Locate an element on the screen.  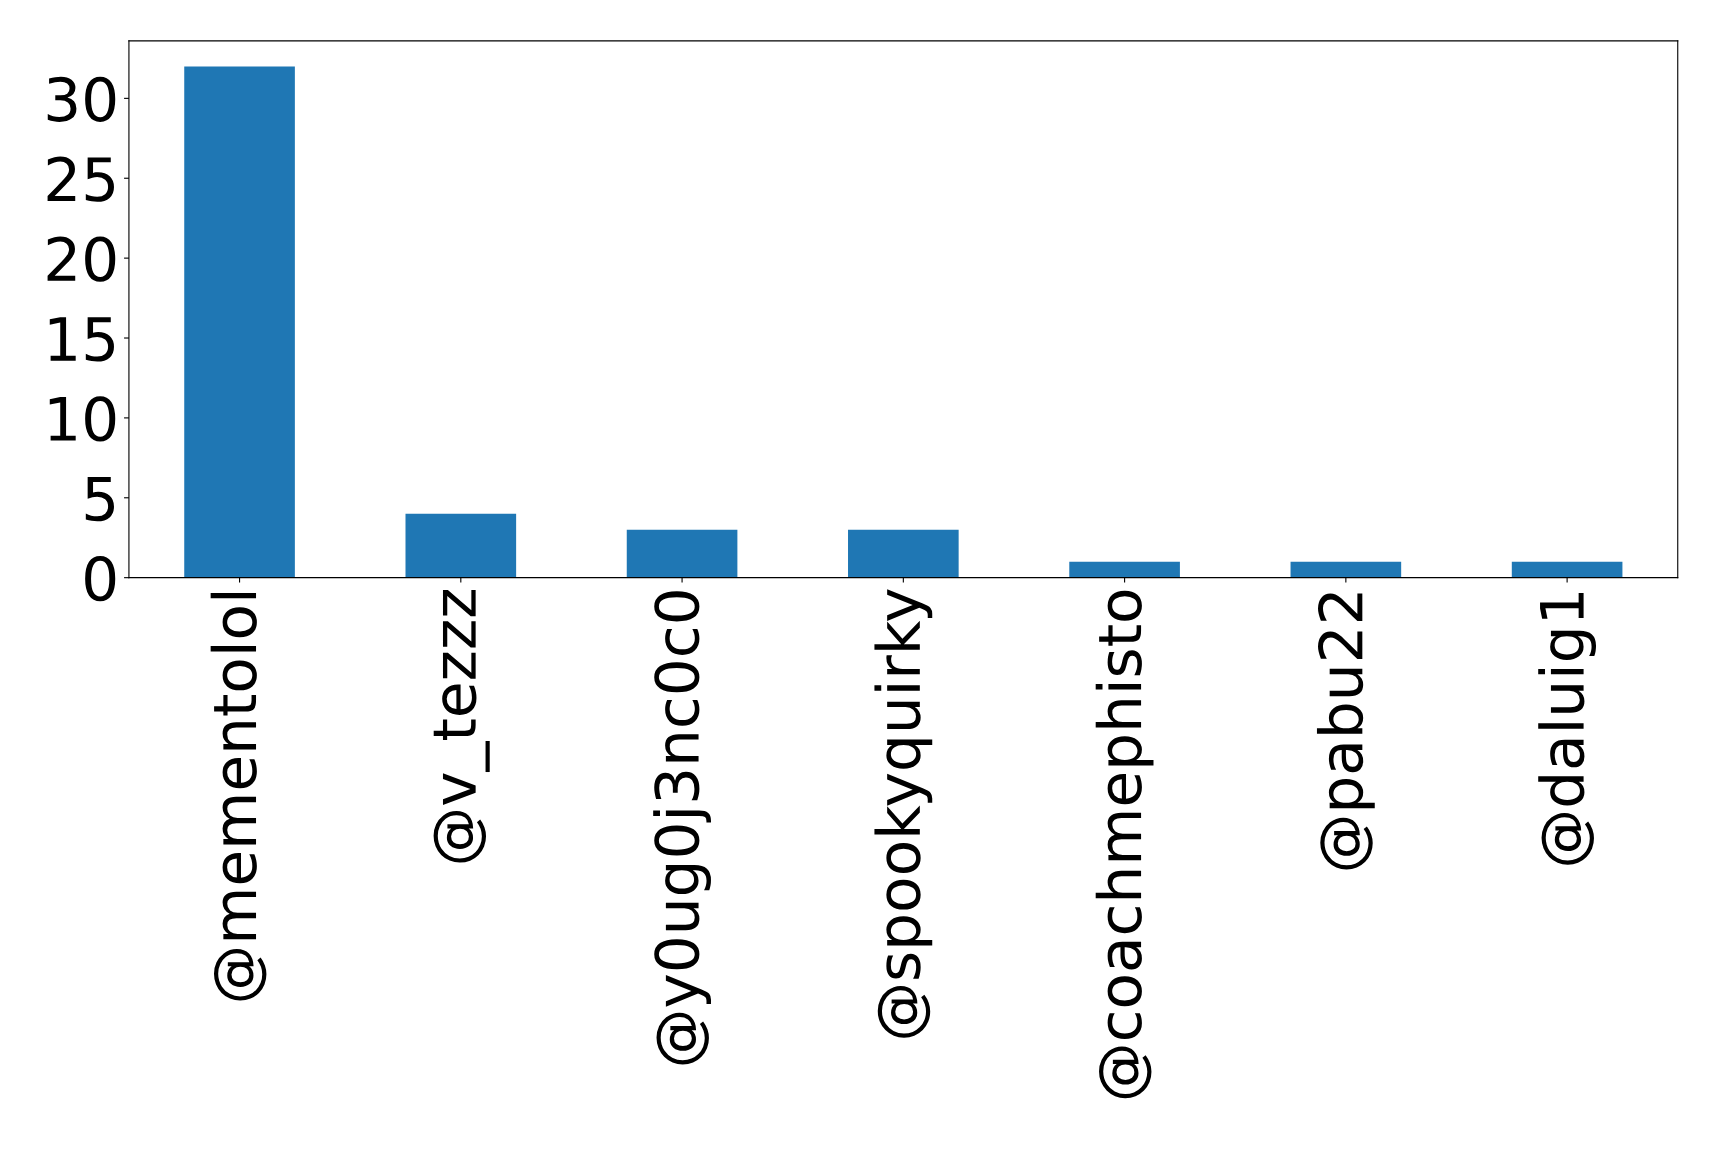
y-tick-label: 0 is located at coordinates (100, 579).